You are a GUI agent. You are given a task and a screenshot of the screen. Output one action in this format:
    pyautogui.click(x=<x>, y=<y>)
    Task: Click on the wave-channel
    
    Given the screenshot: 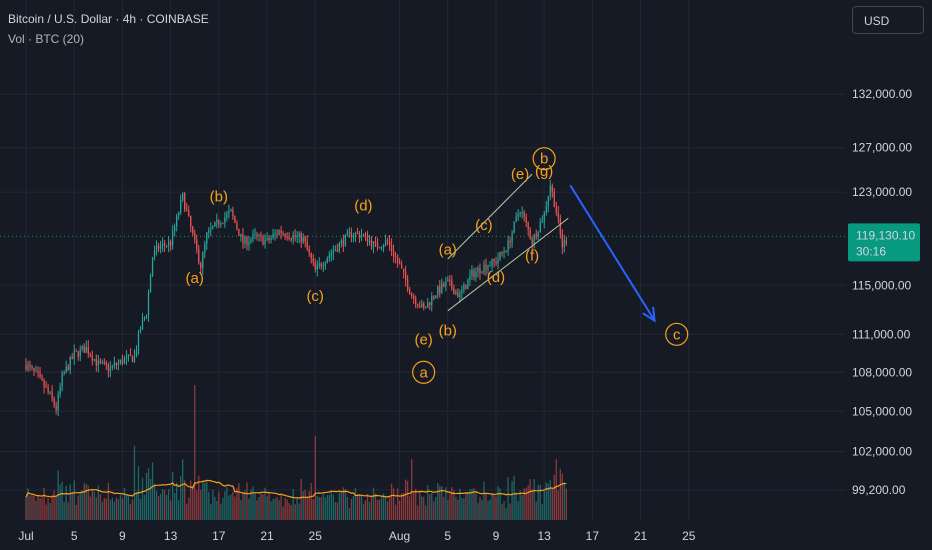 What is the action you would take?
    pyautogui.click(x=508, y=242)
    